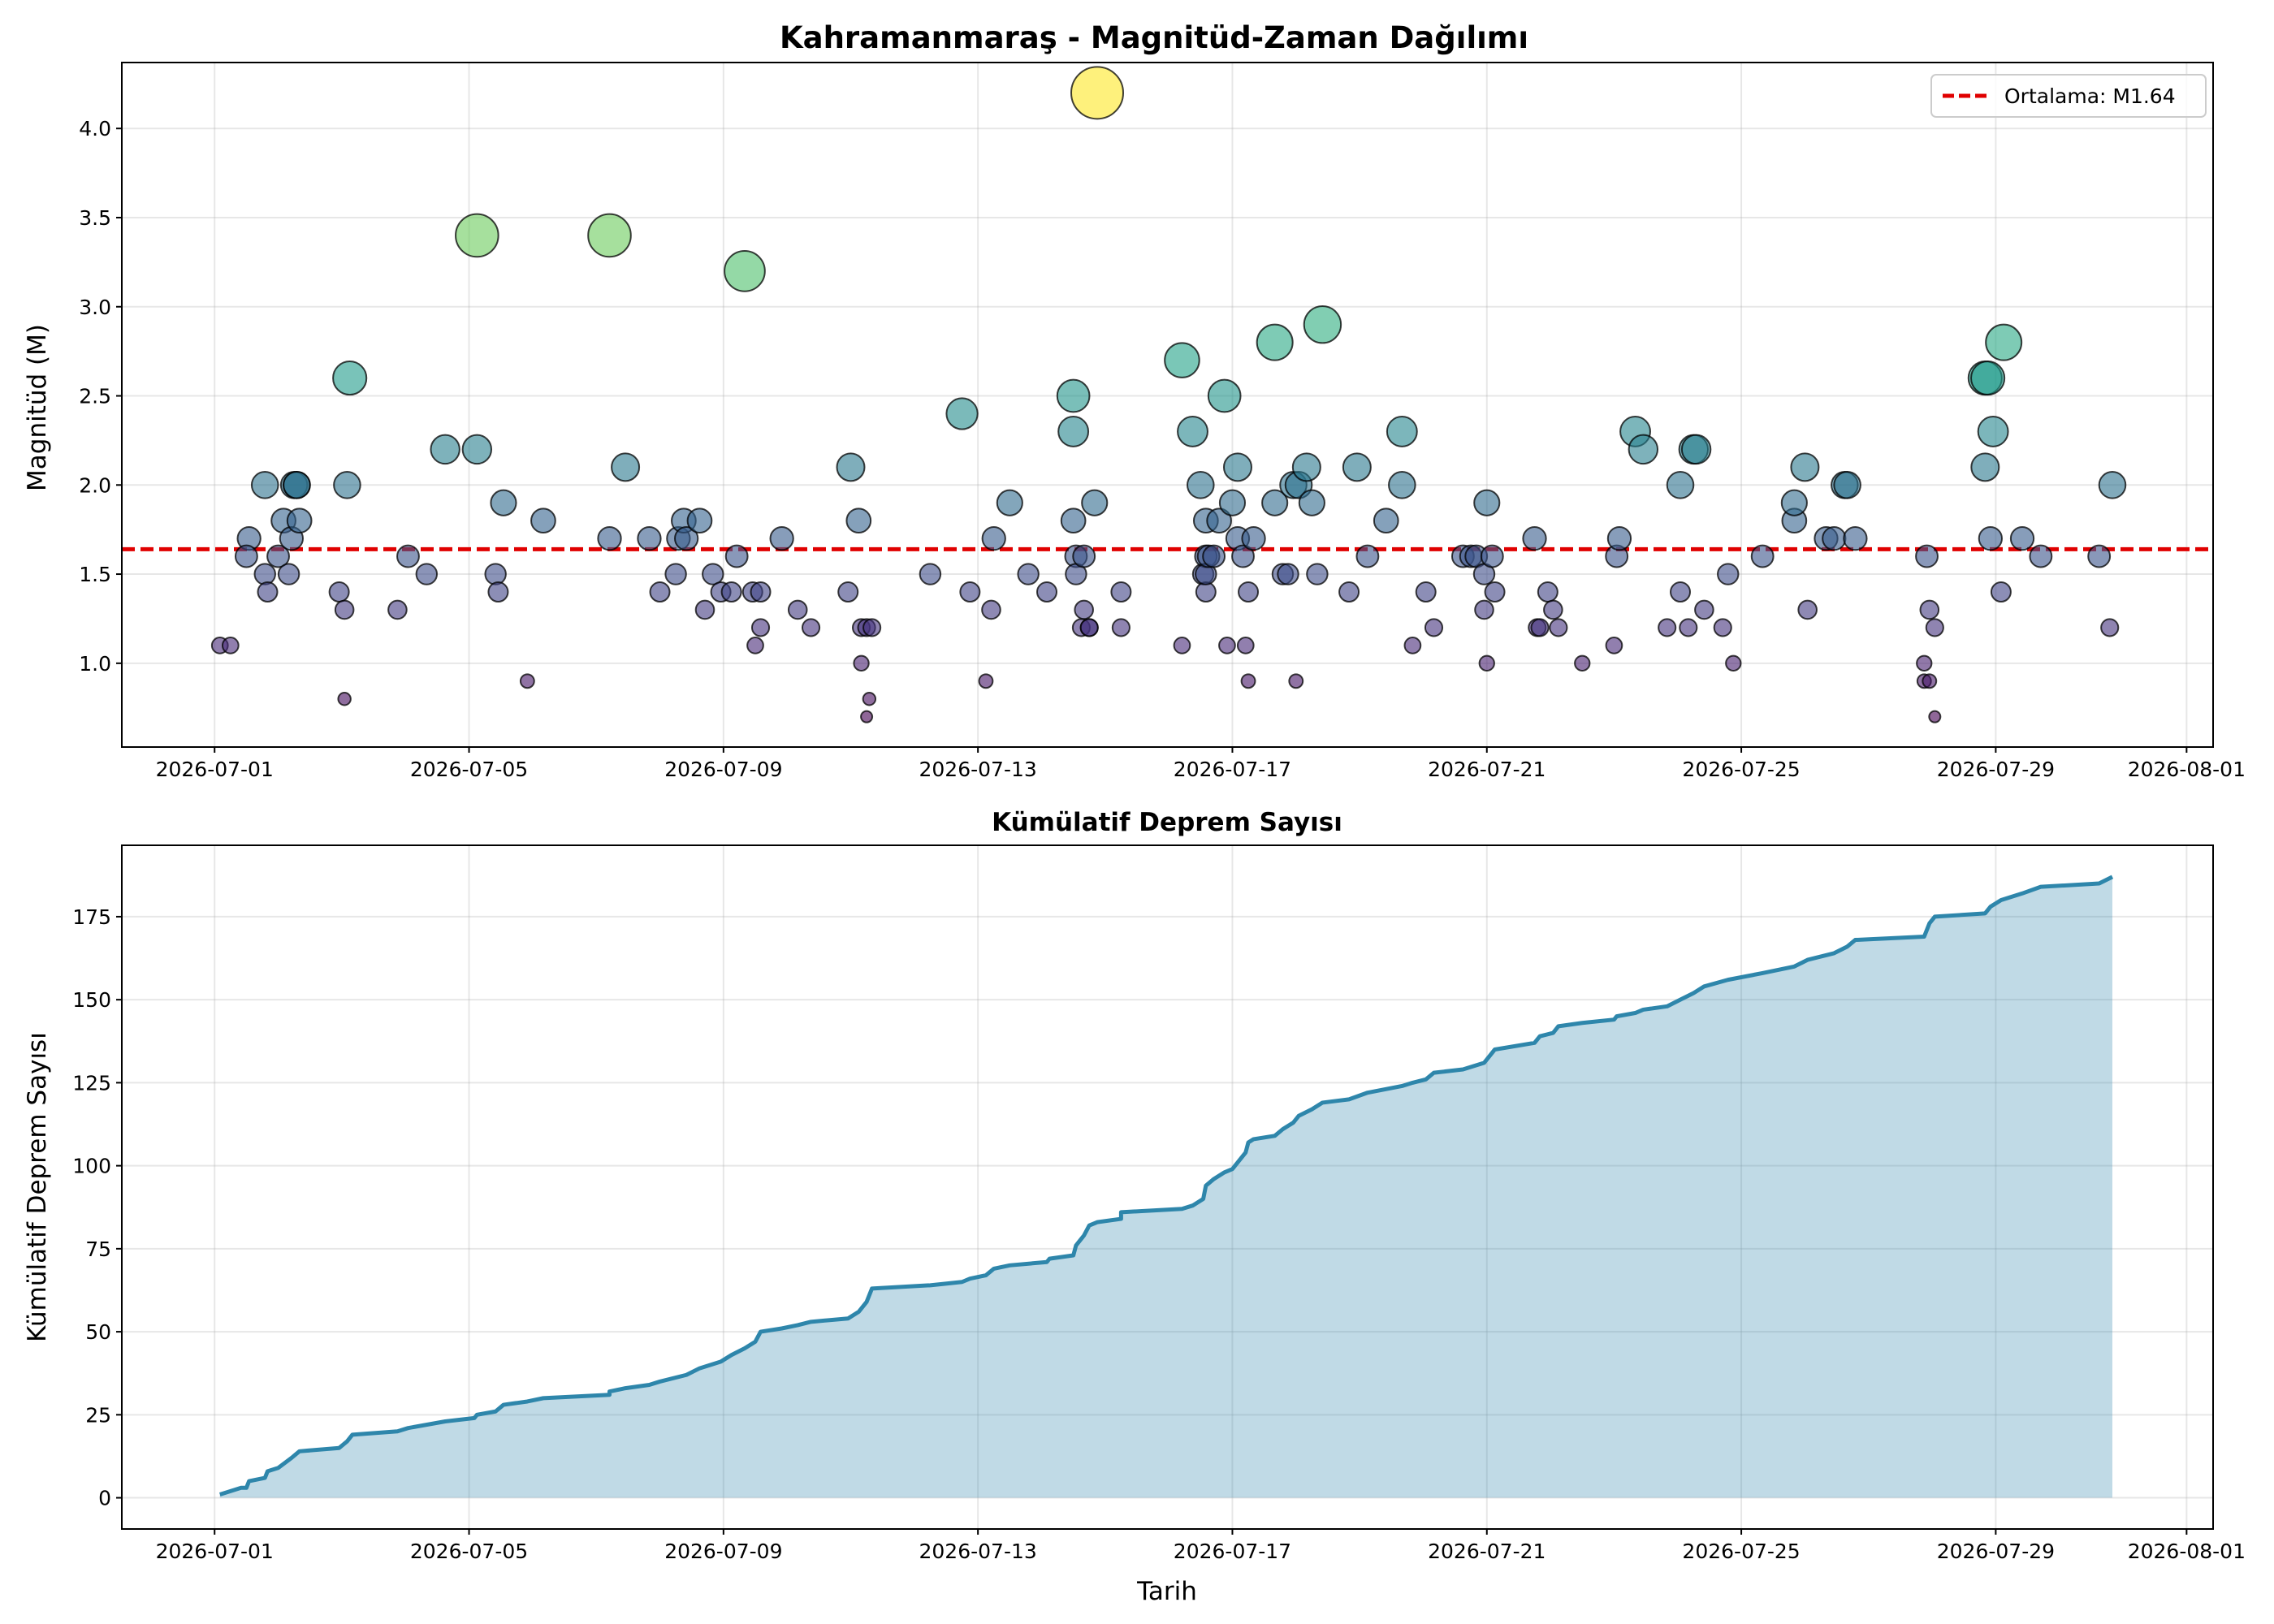 The height and width of the screenshot is (1624, 2274). Describe the element at coordinates (104, 1499) in the screenshot. I see `cumulative-y-tick-label: 0` at that location.